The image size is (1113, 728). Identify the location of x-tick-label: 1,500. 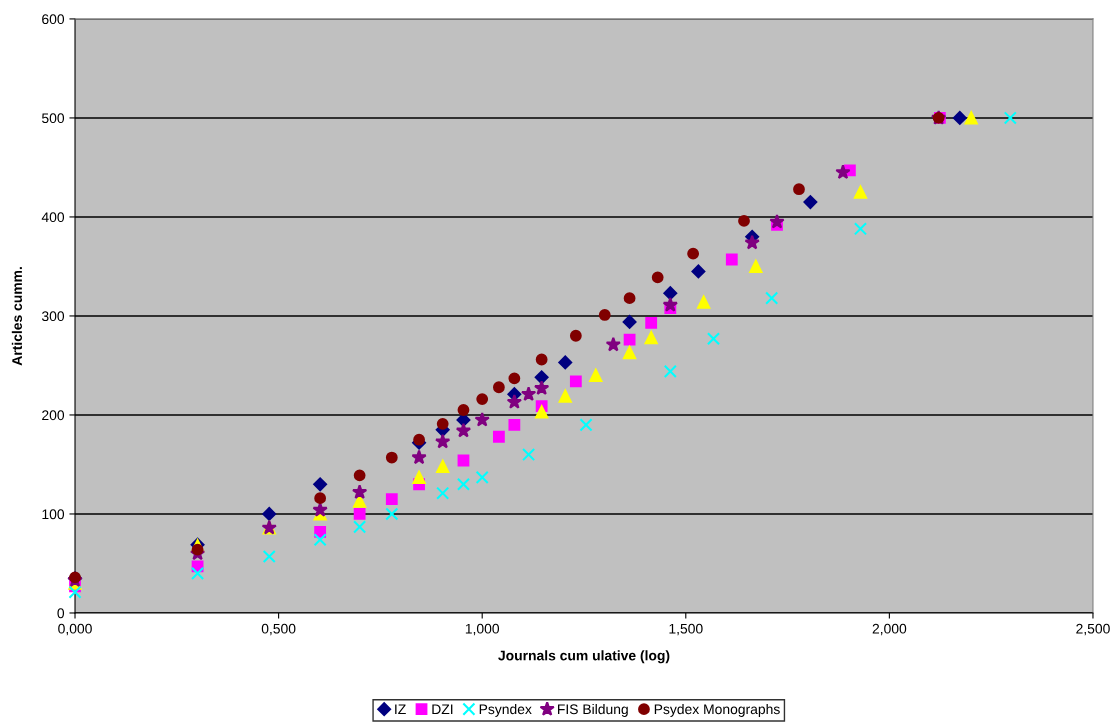
(686, 629).